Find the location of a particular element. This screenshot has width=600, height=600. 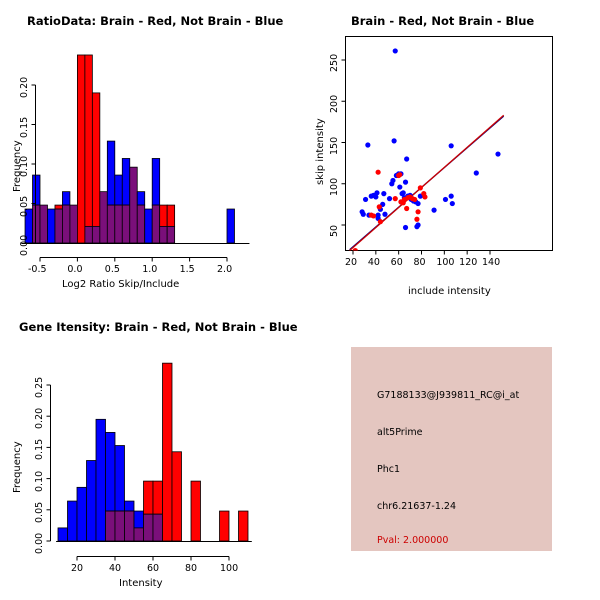

gene-x-tick-0: 20 is located at coordinates (77, 568).